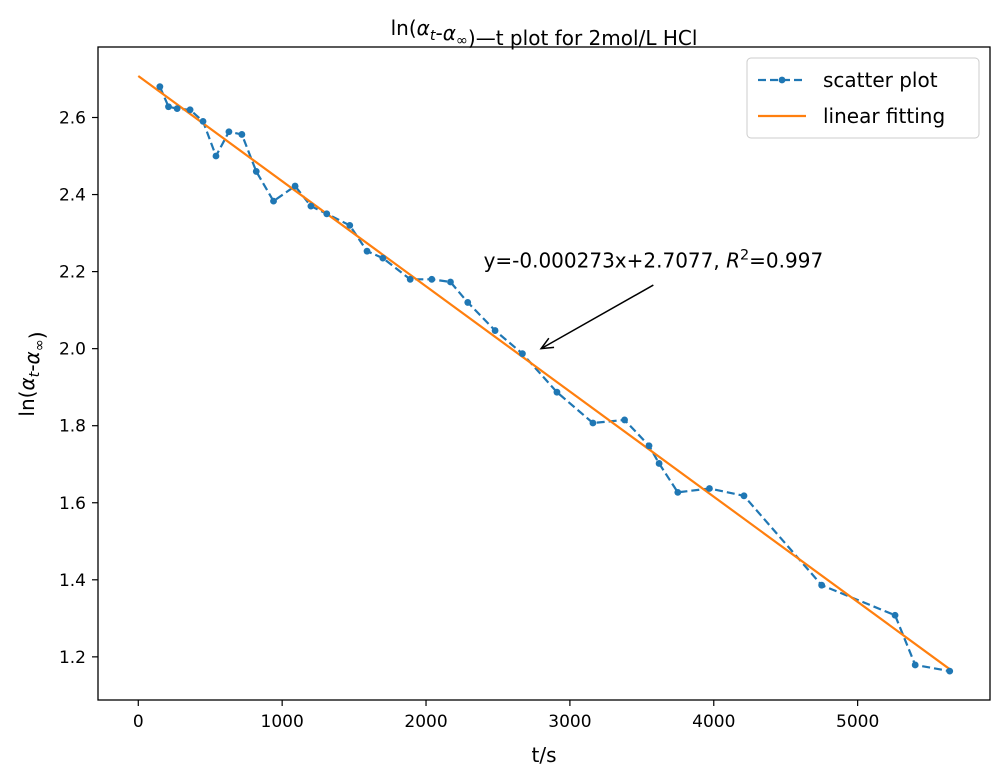  Describe the element at coordinates (713, 722) in the screenshot. I see `x-tick-label: 4000` at that location.